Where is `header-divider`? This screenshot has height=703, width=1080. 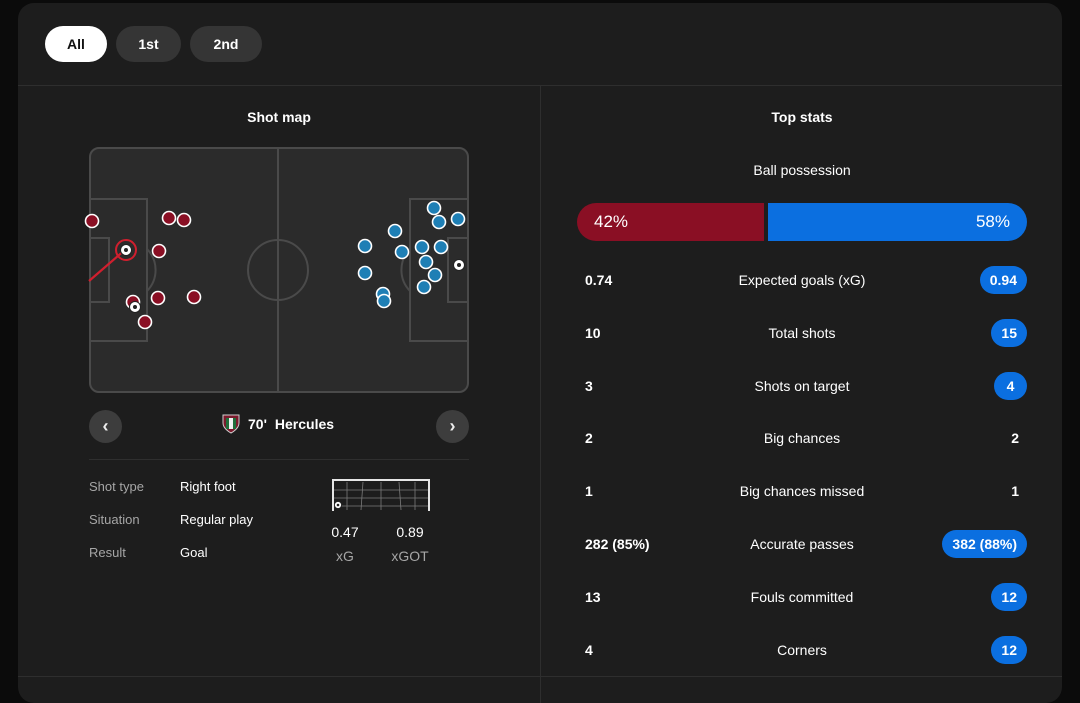
header-divider is located at coordinates (540, 85).